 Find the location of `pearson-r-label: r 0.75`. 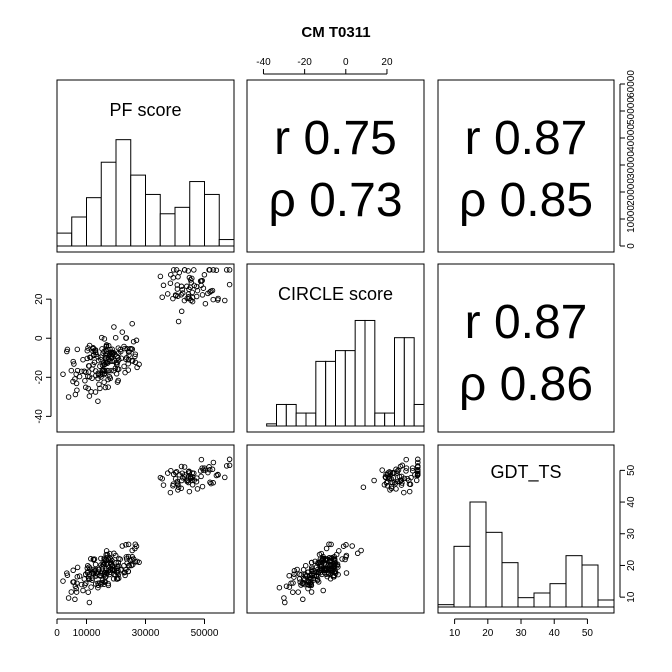

pearson-r-label: r 0.75 is located at coordinates (335, 138).